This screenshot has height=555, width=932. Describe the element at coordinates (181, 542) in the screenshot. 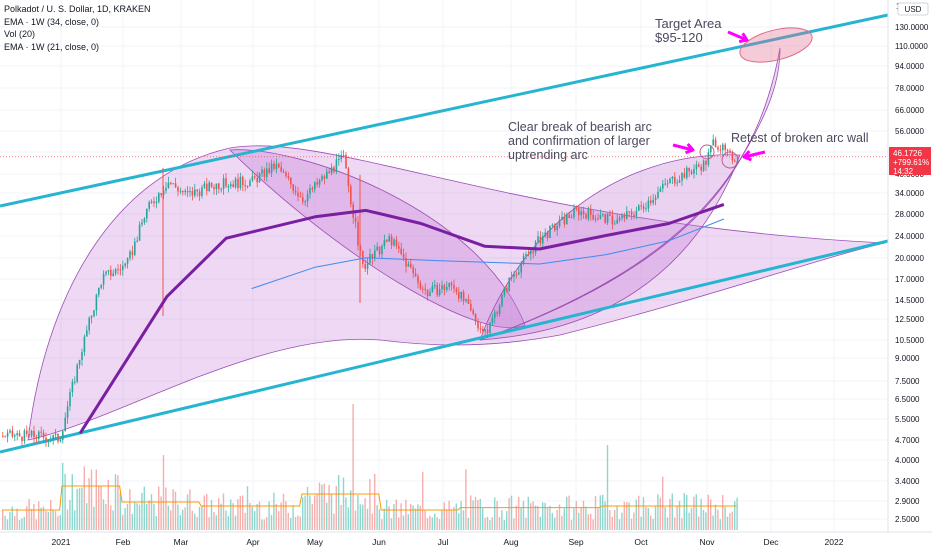

I see `time-tick-label: Mar` at that location.